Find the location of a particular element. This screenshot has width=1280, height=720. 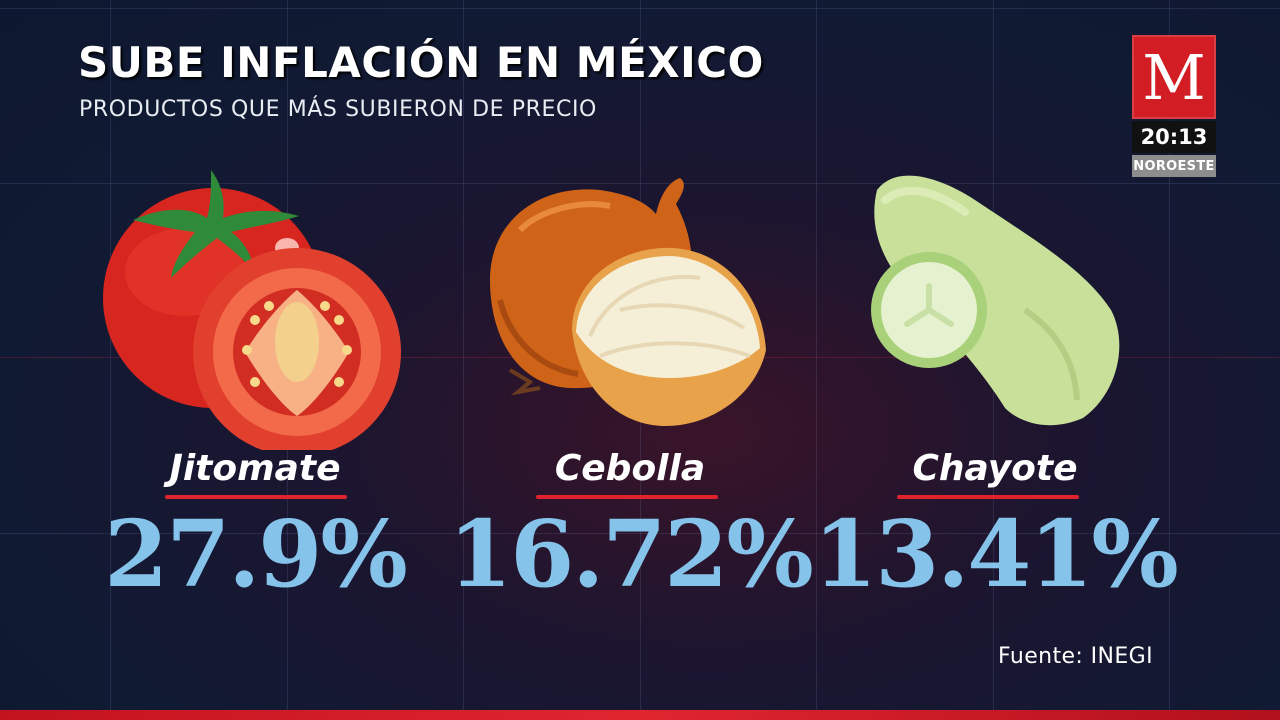

product-name: Chayote is located at coordinates (995, 468).